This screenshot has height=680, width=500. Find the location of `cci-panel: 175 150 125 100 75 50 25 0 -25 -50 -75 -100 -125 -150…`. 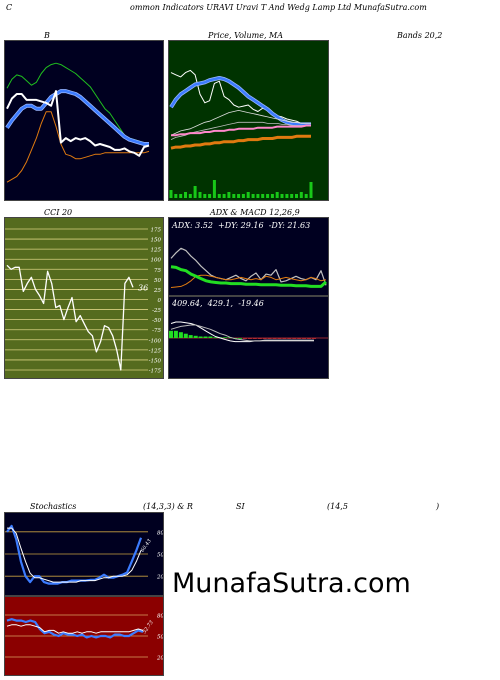

cci-panel: 175 150 125 100 75 50 25 0 -25 -50 -75 -100 -125 -150… is located at coordinates (84, 298).